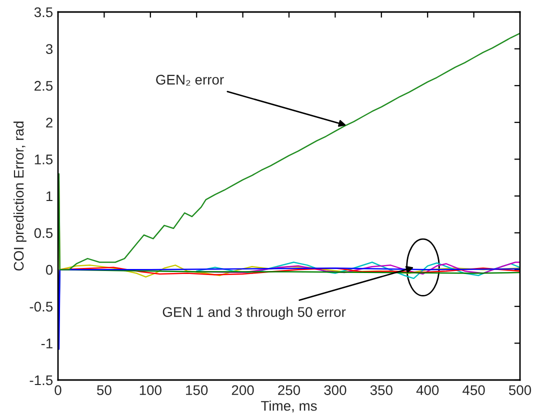  Describe the element at coordinates (381, 390) in the screenshot. I see `x-tick-label: 350` at that location.